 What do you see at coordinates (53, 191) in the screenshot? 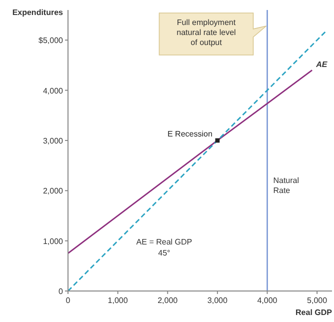
I see `y-tick-label: 2,000` at bounding box center [53, 191].